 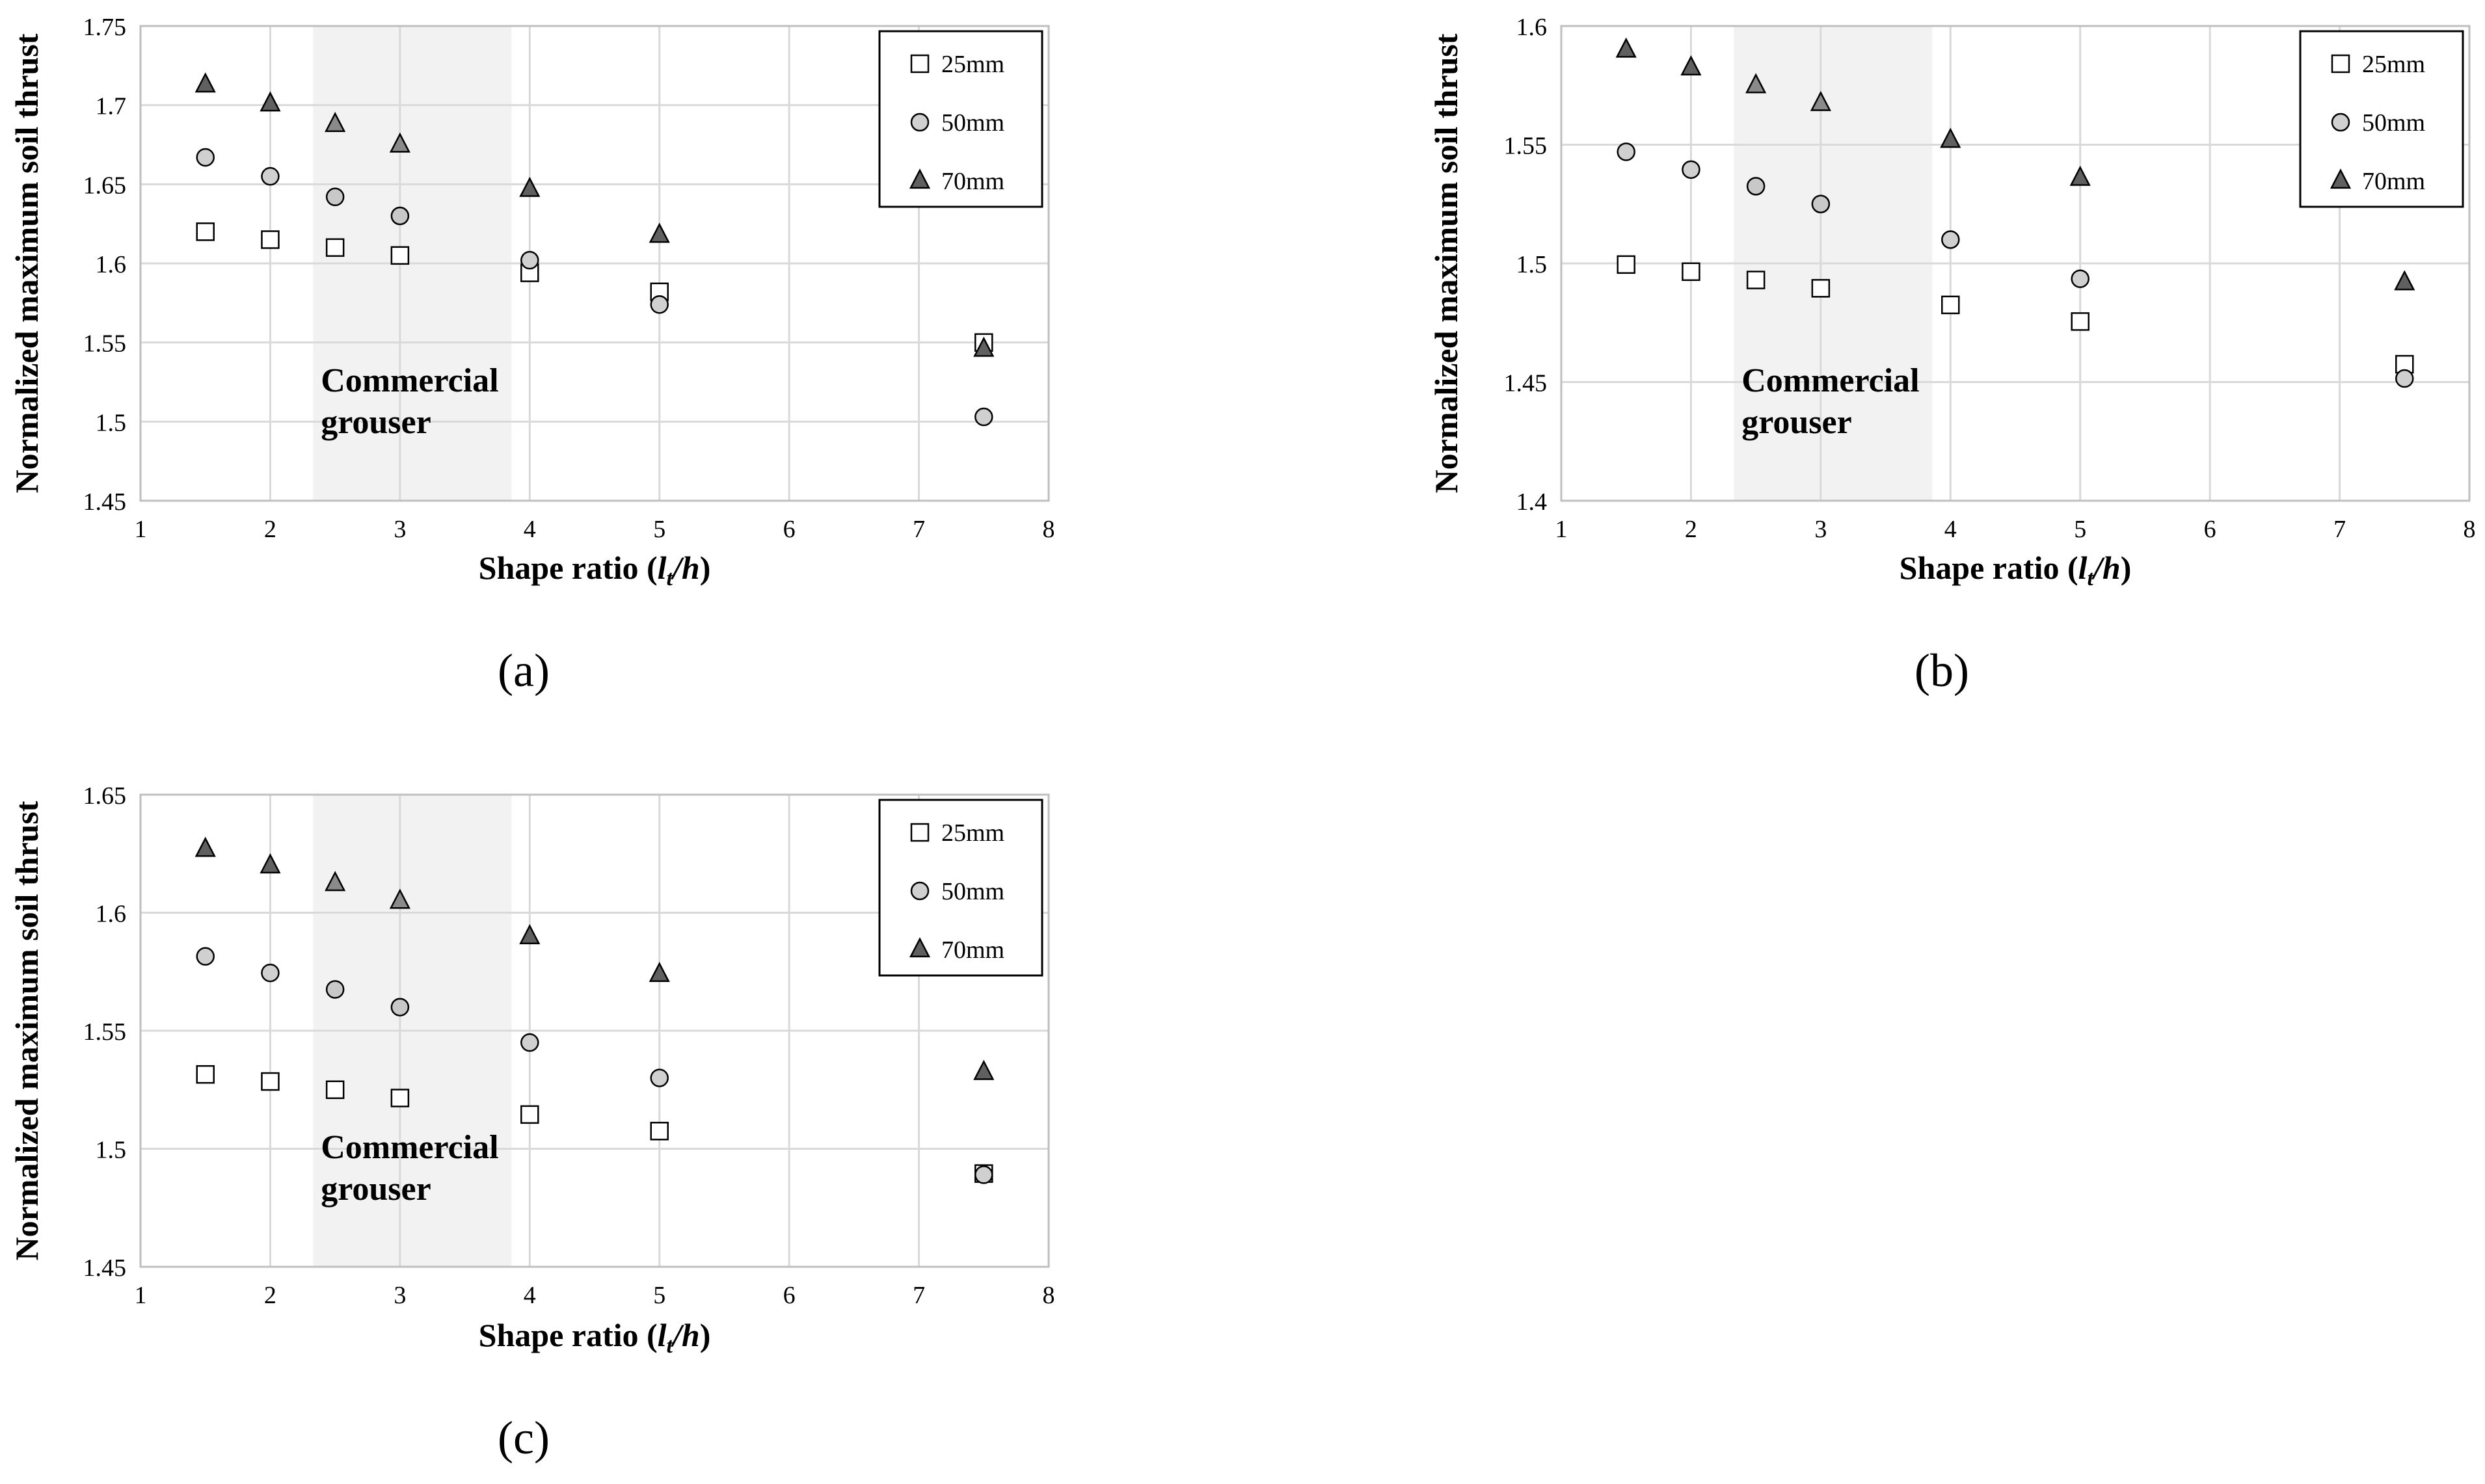 I want to click on legend-label-70mm: 70mm, so click(x=972, y=181).